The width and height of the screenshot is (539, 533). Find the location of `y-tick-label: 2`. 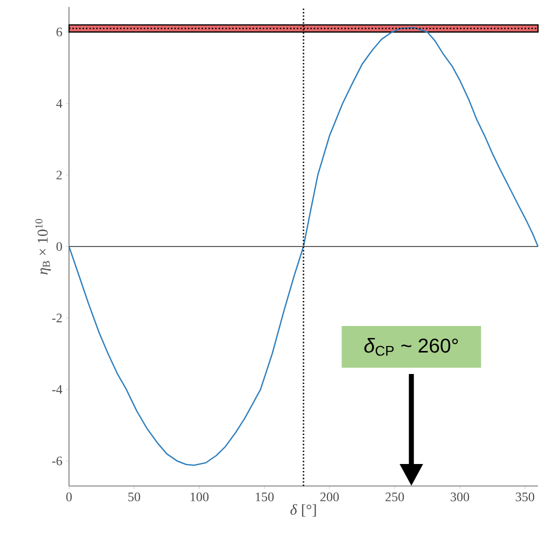

y-tick-label: 2 is located at coordinates (59, 175).